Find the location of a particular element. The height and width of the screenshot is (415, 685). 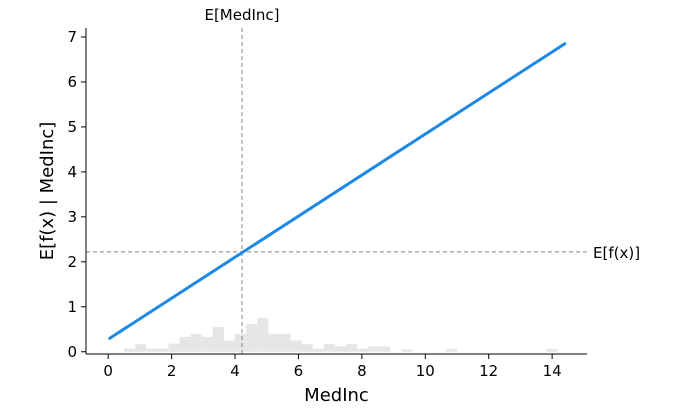

x-axis-title: MedInc is located at coordinates (336, 395).